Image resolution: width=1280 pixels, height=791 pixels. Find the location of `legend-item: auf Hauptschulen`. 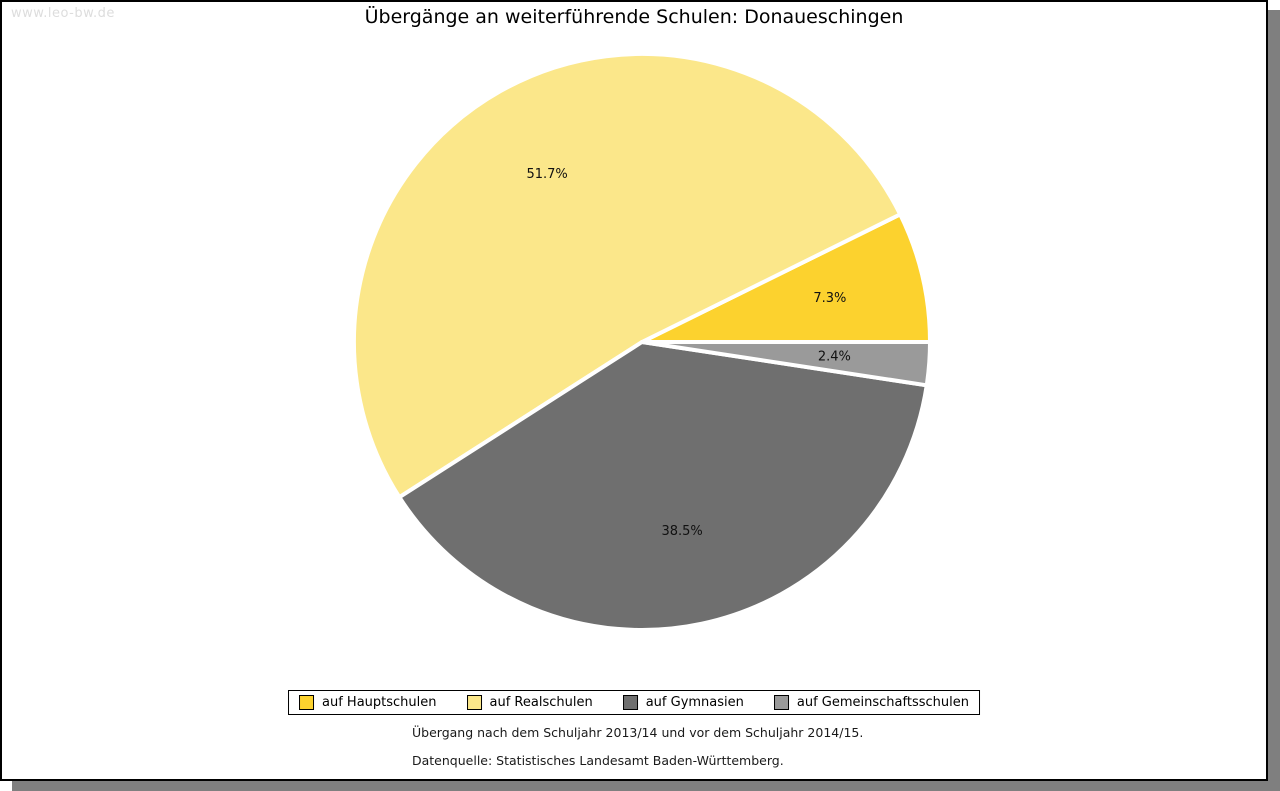

legend-item: auf Hauptschulen is located at coordinates (368, 702).